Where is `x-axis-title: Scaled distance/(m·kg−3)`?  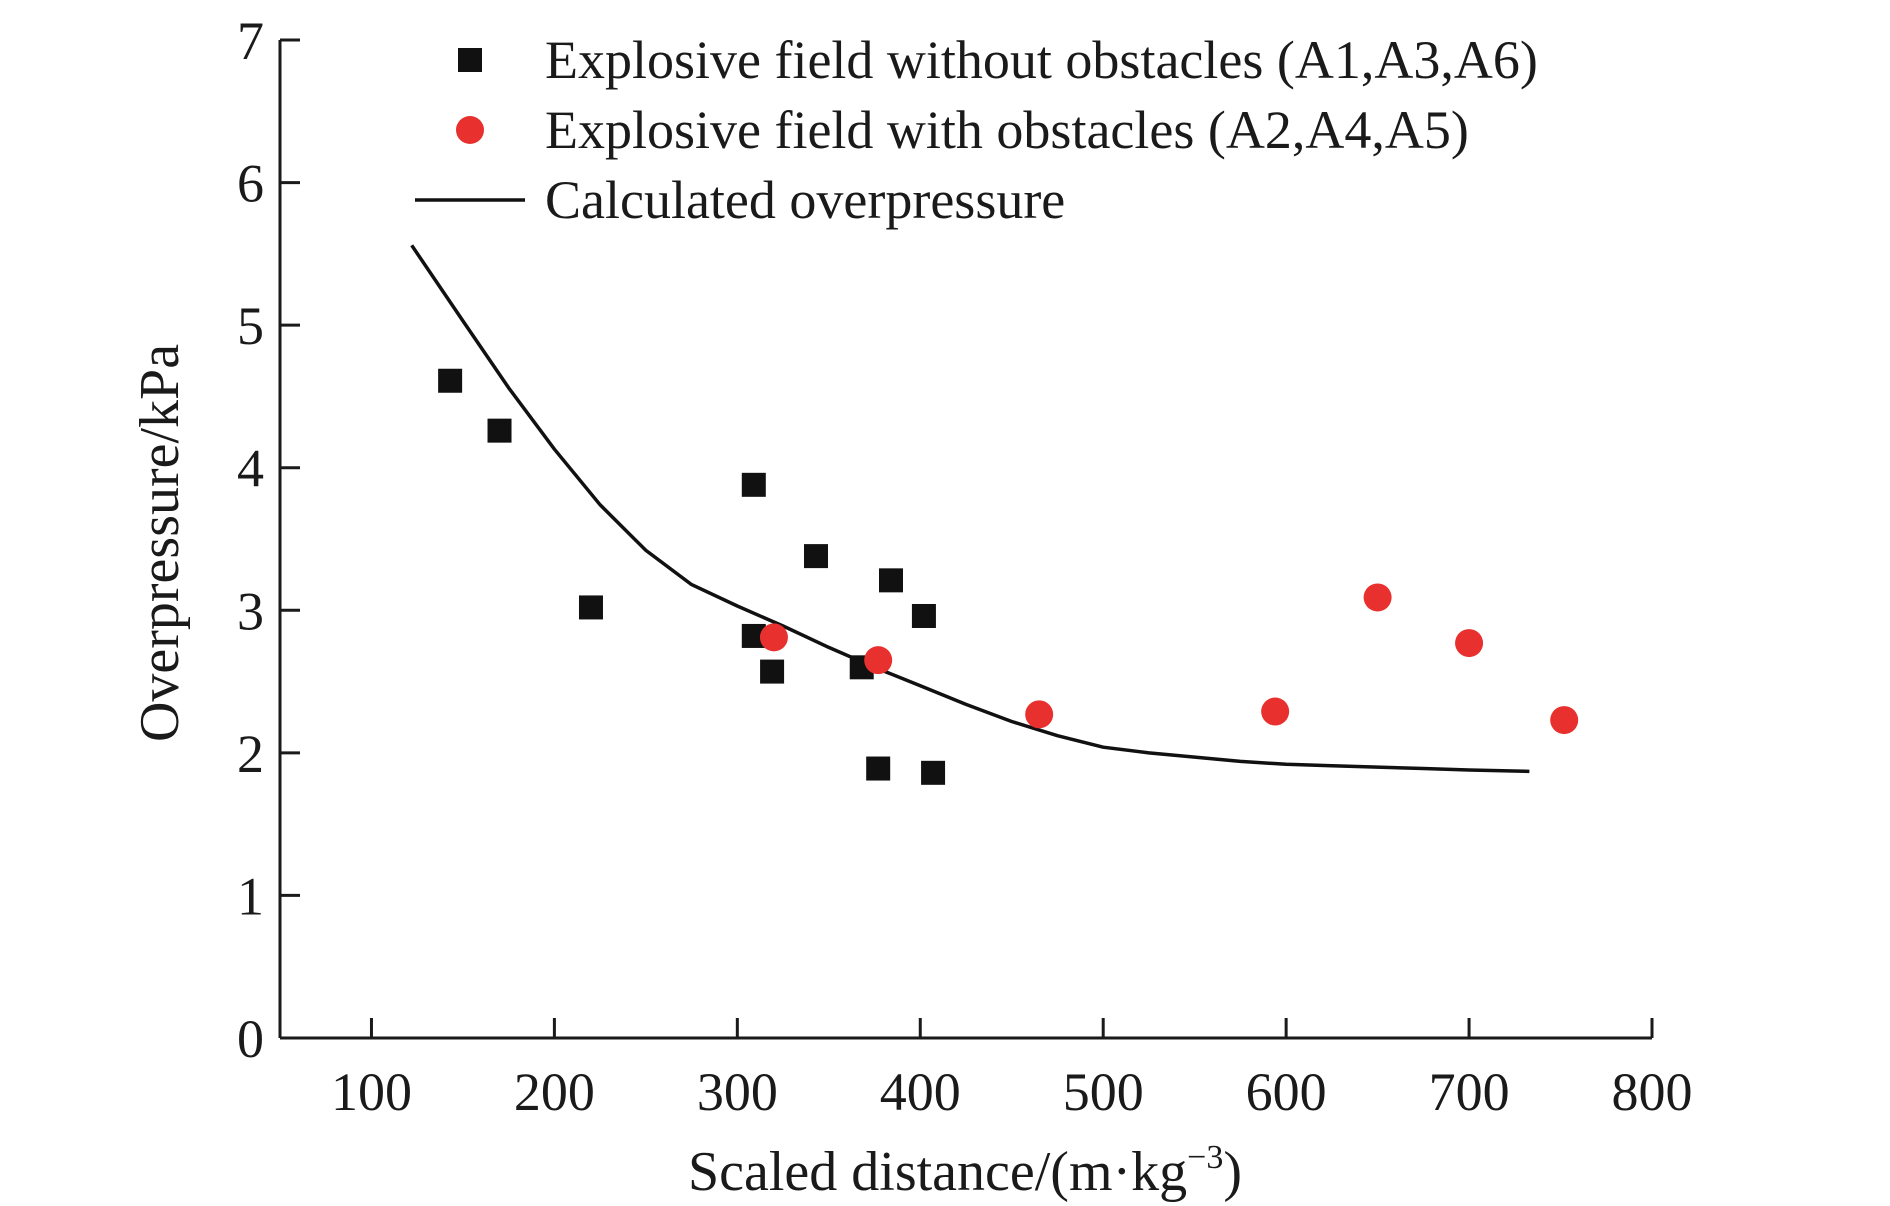
x-axis-title: Scaled distance/(m·kg−3) is located at coordinates (965, 1171).